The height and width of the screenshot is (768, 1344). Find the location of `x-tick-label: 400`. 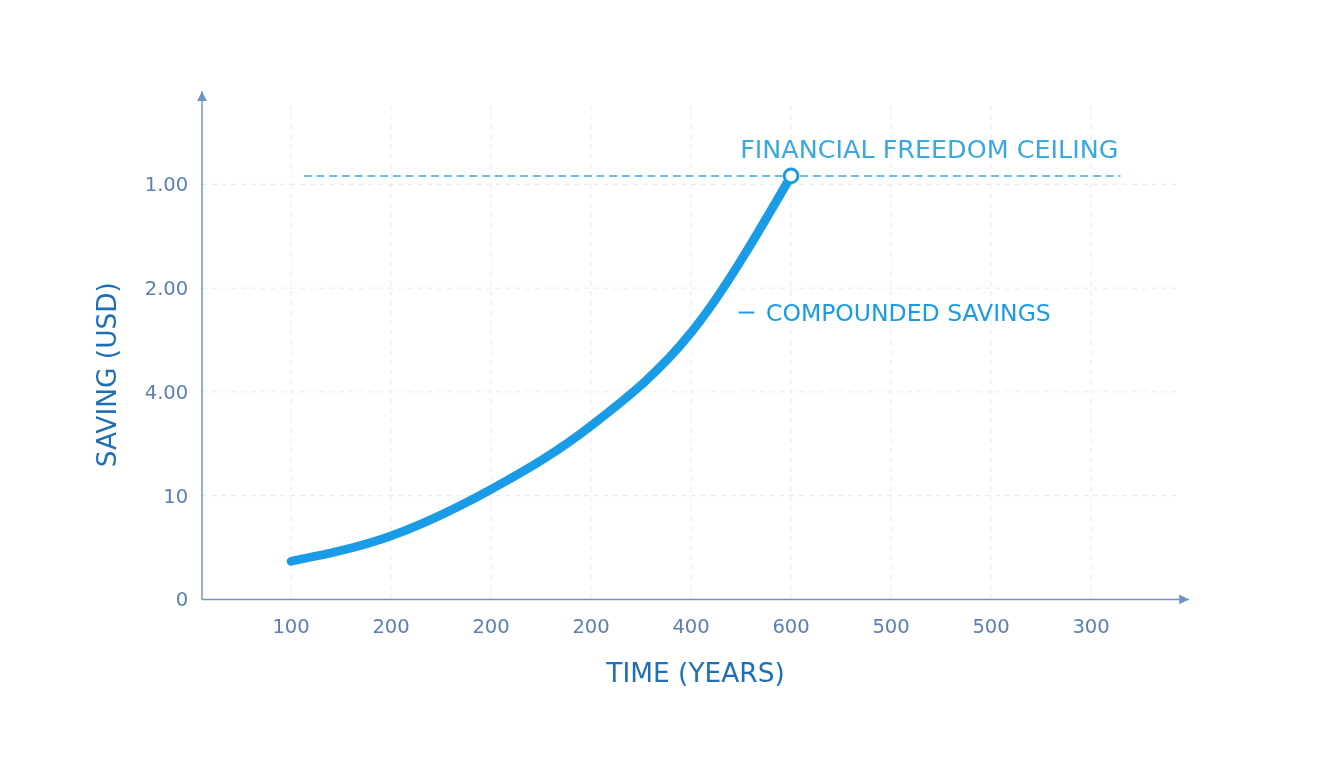

x-tick-label: 400 is located at coordinates (691, 626).